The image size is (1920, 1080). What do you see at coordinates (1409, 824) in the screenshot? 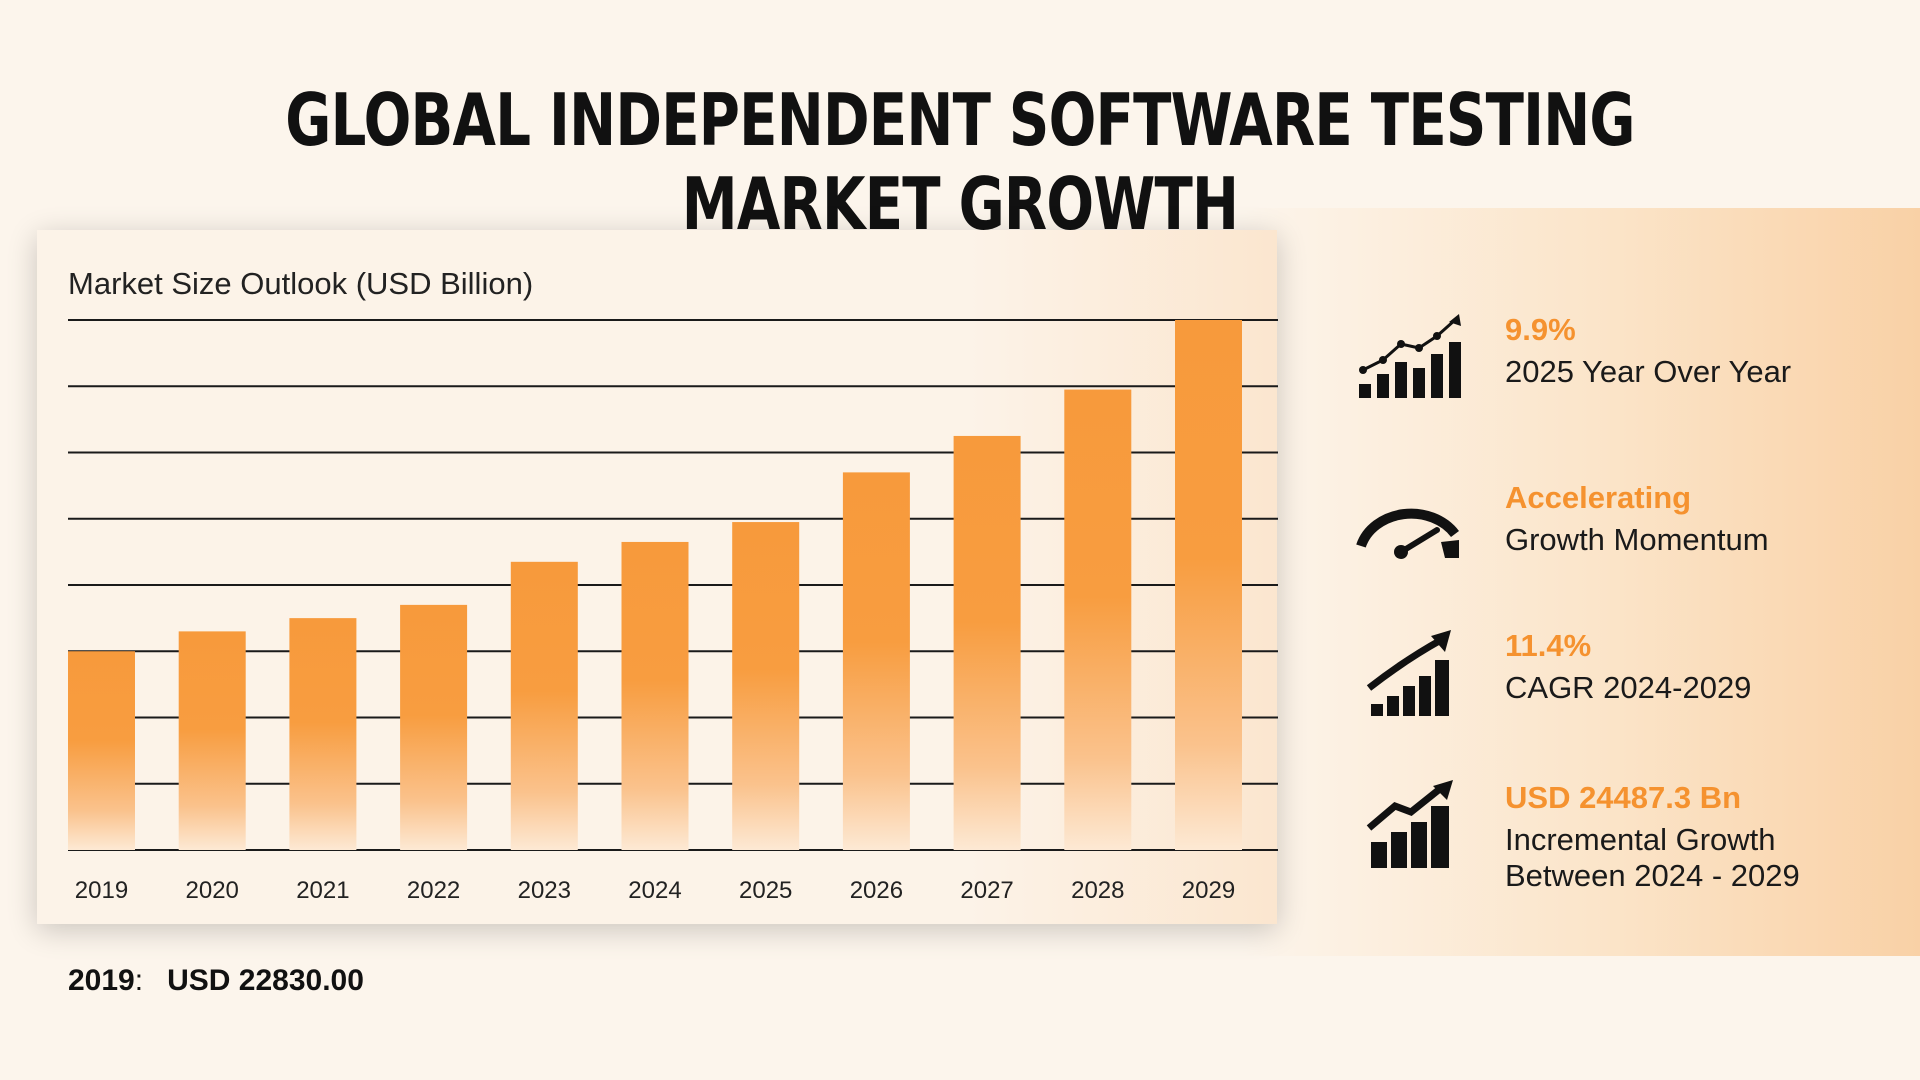
I see `trend-up-icon` at bounding box center [1409, 824].